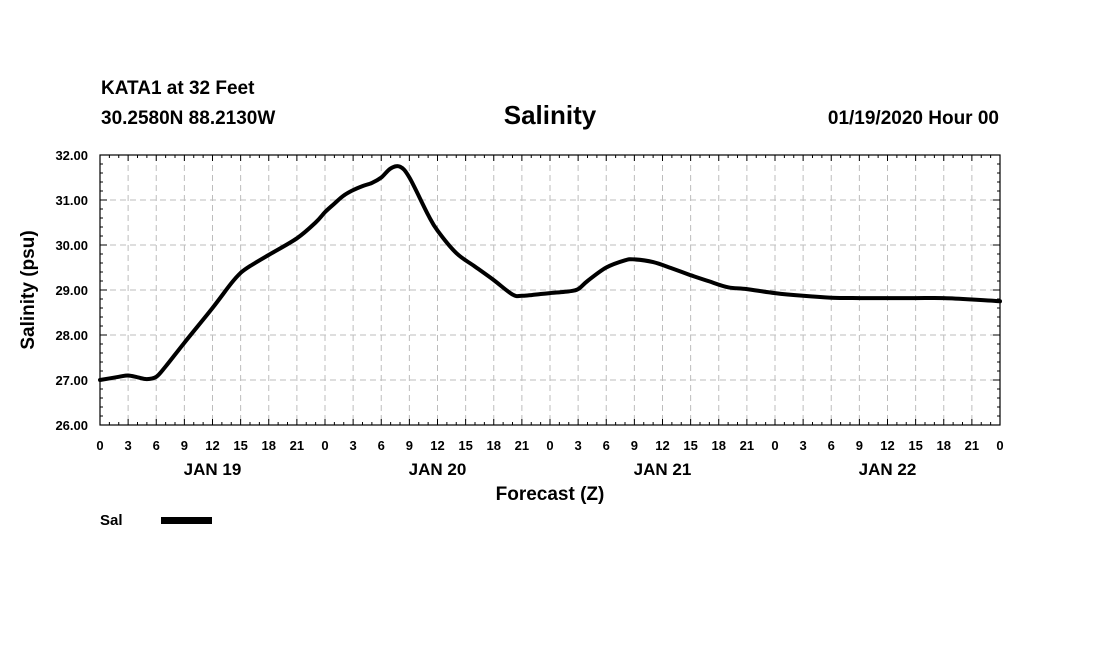 This screenshot has height=650, width=1100. What do you see at coordinates (71, 200) in the screenshot?
I see `y-tick-label: 31.00` at bounding box center [71, 200].